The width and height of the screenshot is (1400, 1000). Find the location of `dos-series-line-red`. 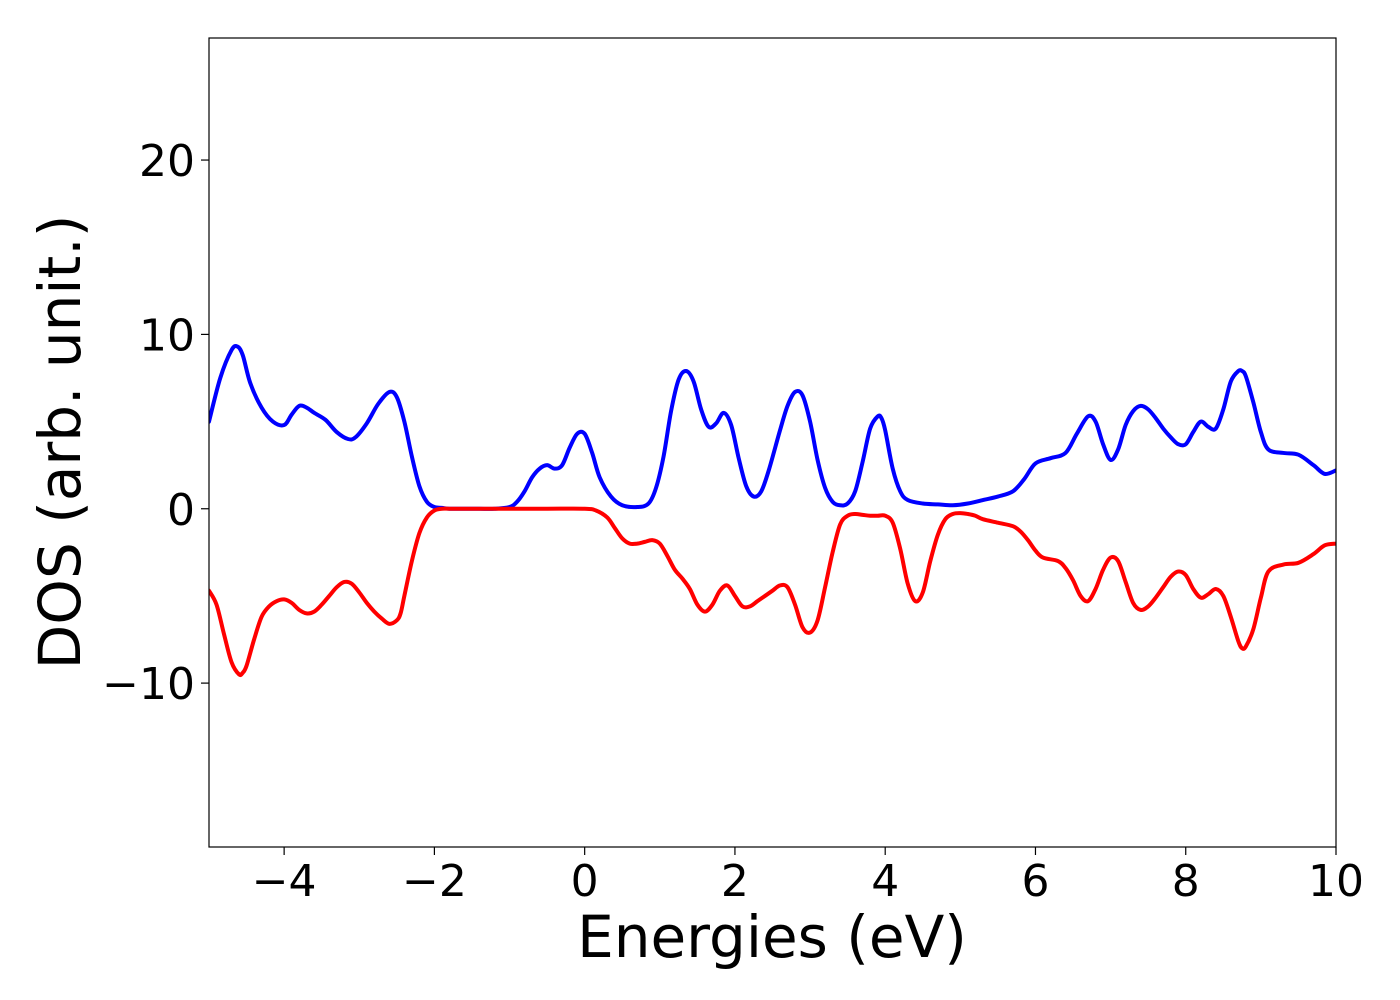

dos-series-line-red is located at coordinates (772, 592).